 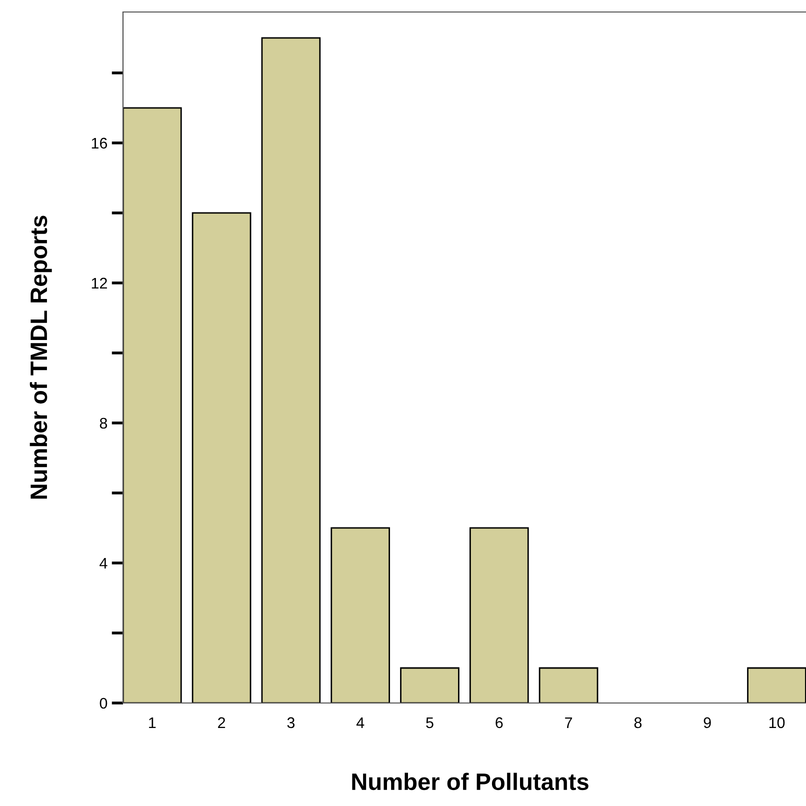 What do you see at coordinates (99, 283) in the screenshot?
I see `y-tick-label: 12` at bounding box center [99, 283].